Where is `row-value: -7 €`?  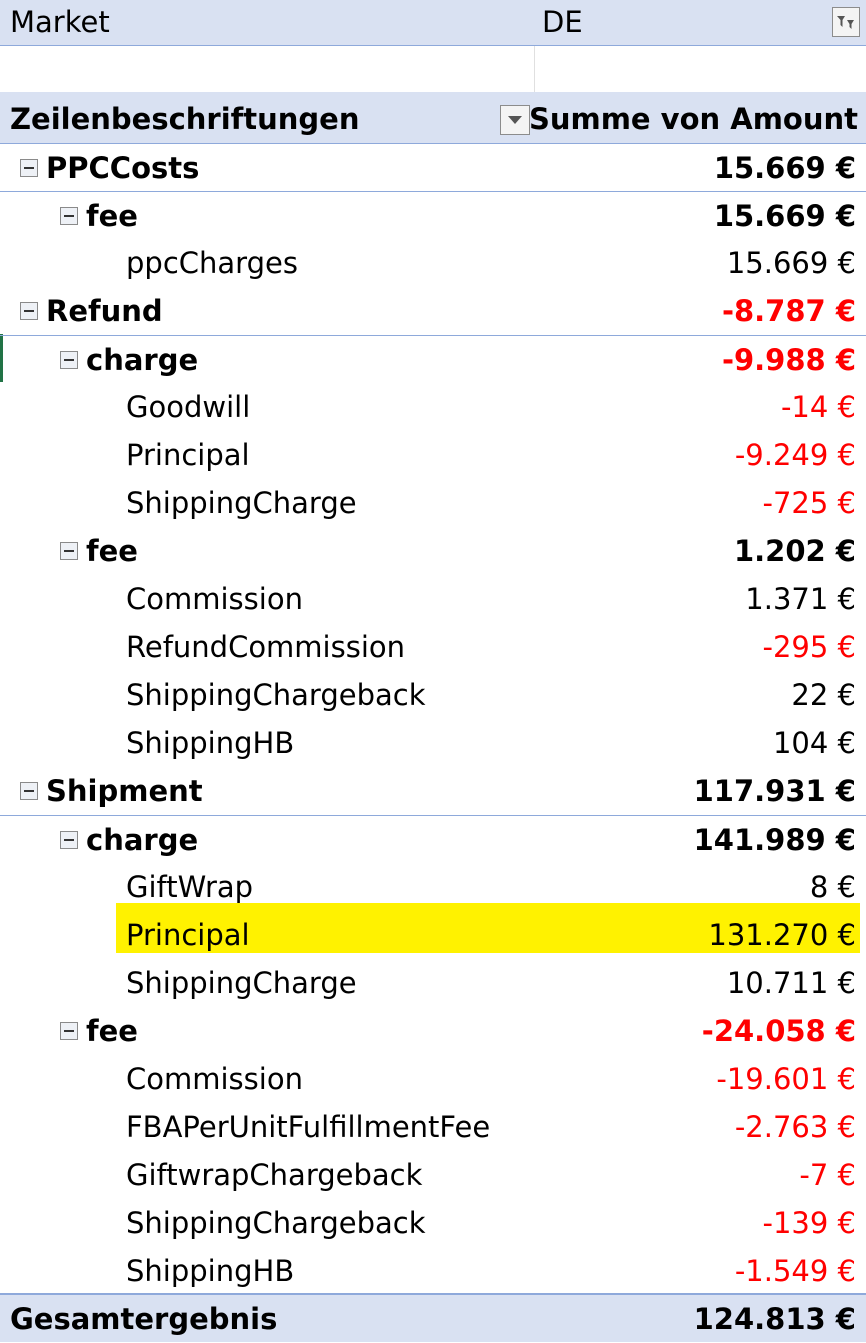
row-value: -7 € is located at coordinates (827, 1175).